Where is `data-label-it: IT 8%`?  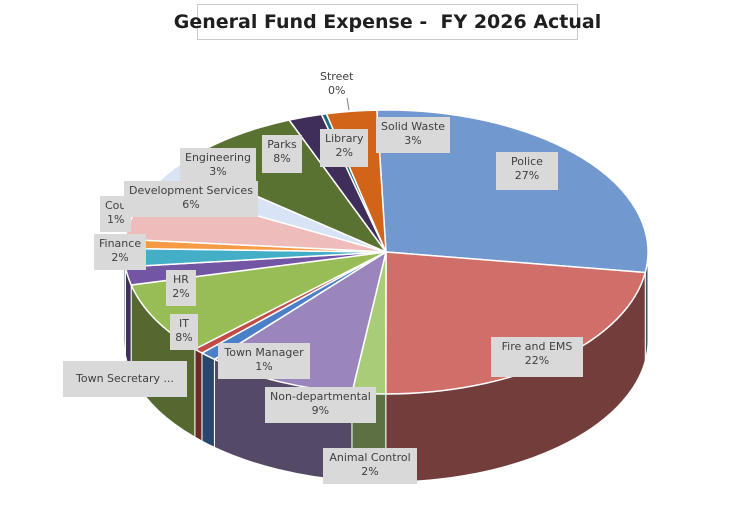 data-label-it: IT 8% is located at coordinates (184, 332).